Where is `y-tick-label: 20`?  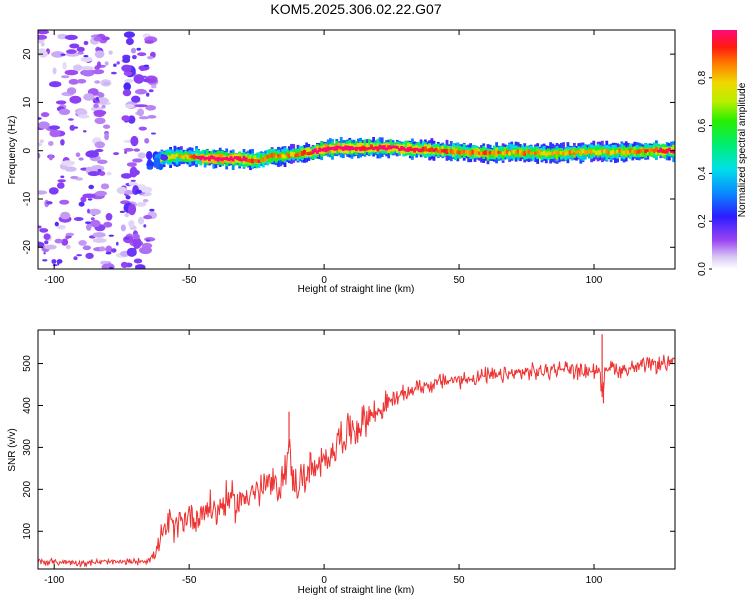 y-tick-label: 20 is located at coordinates (27, 54).